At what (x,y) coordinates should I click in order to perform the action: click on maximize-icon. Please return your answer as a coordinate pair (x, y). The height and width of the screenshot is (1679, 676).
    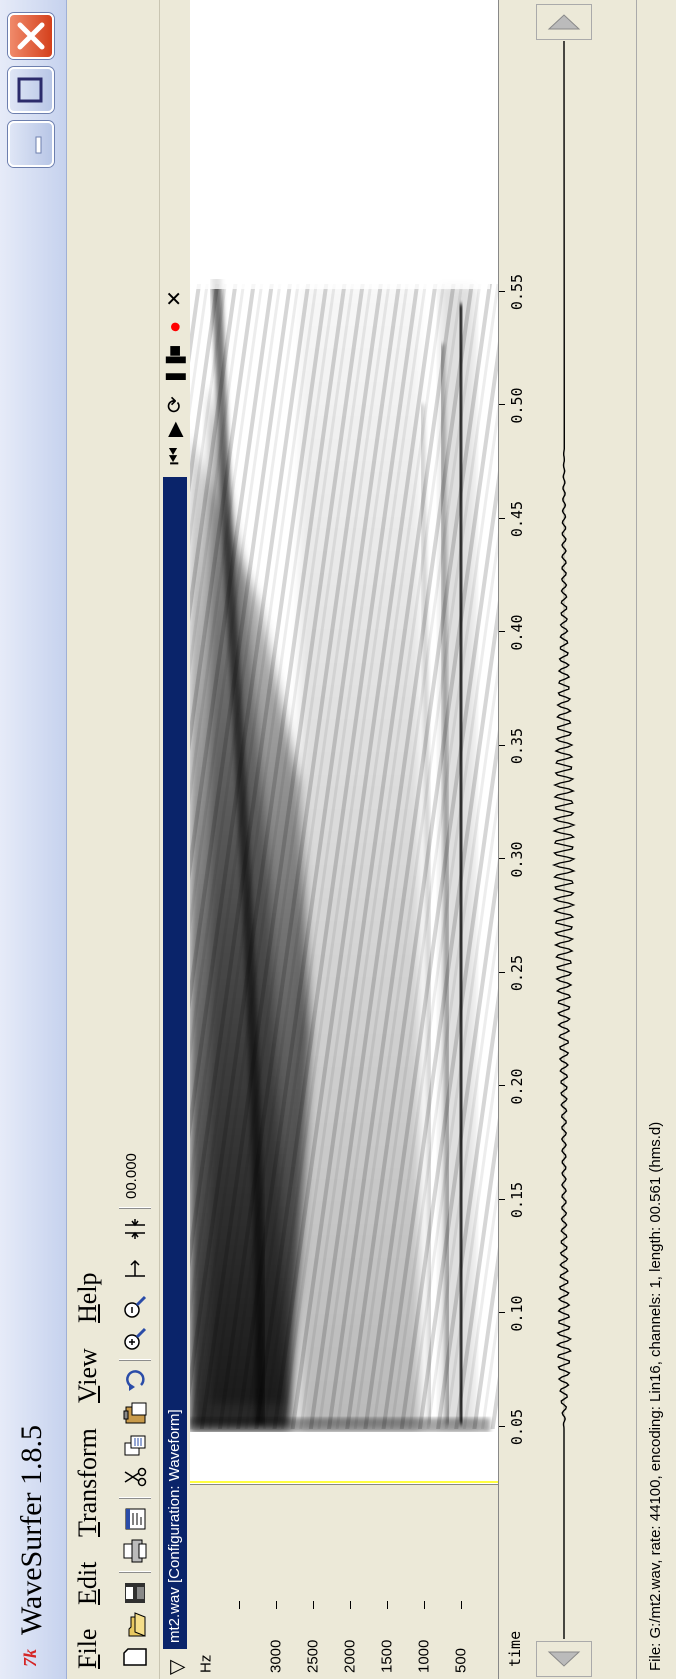
    Looking at the image, I should click on (30, 90).